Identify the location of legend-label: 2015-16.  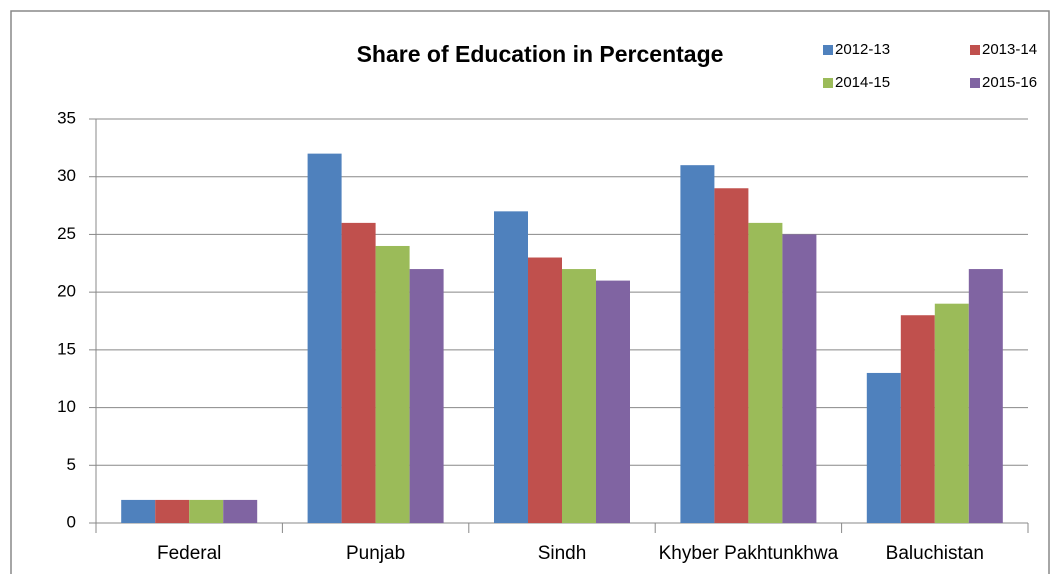
(1009, 82).